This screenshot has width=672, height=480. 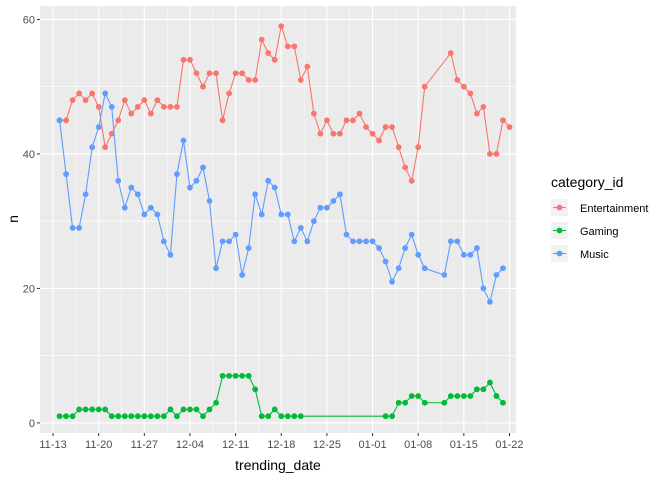 I want to click on legend-items: Entertainment Gaming Music, so click(x=599, y=230).